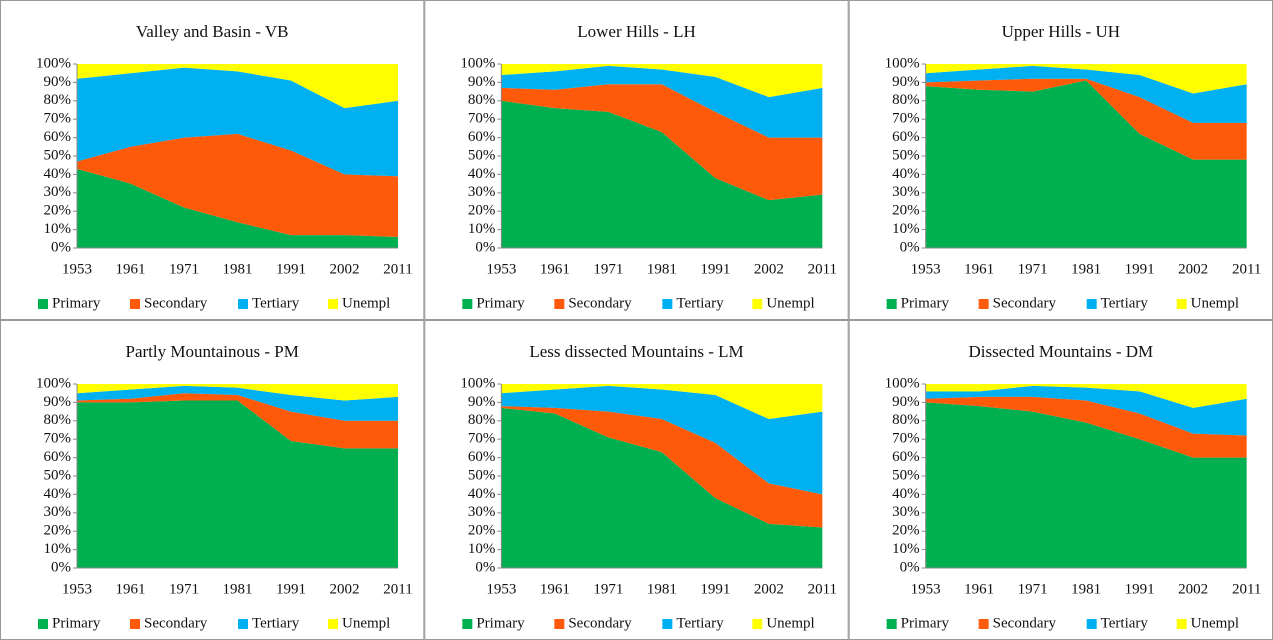 Image resolution: width=1273 pixels, height=640 pixels. Describe the element at coordinates (212, 31) in the screenshot. I see `chart-title: Valley and Basin - VB` at that location.